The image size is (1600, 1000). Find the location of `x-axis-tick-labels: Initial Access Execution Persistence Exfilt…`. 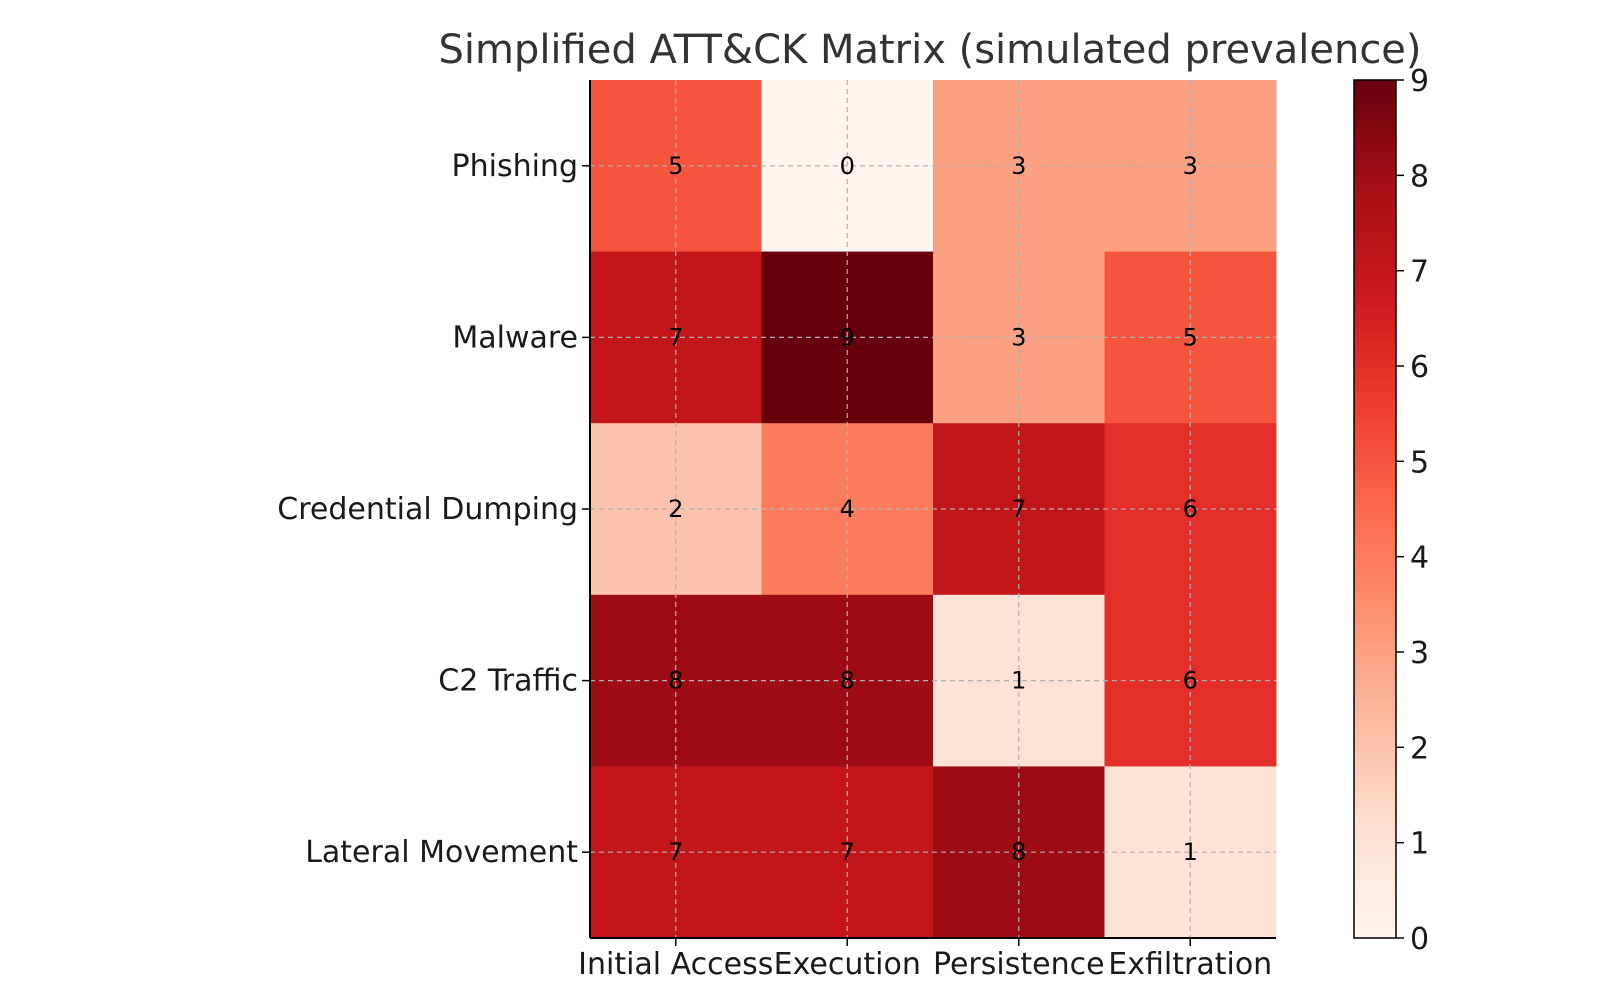

x-axis-tick-labels: Initial Access Execution Persistence Exfilt… is located at coordinates (925, 960).